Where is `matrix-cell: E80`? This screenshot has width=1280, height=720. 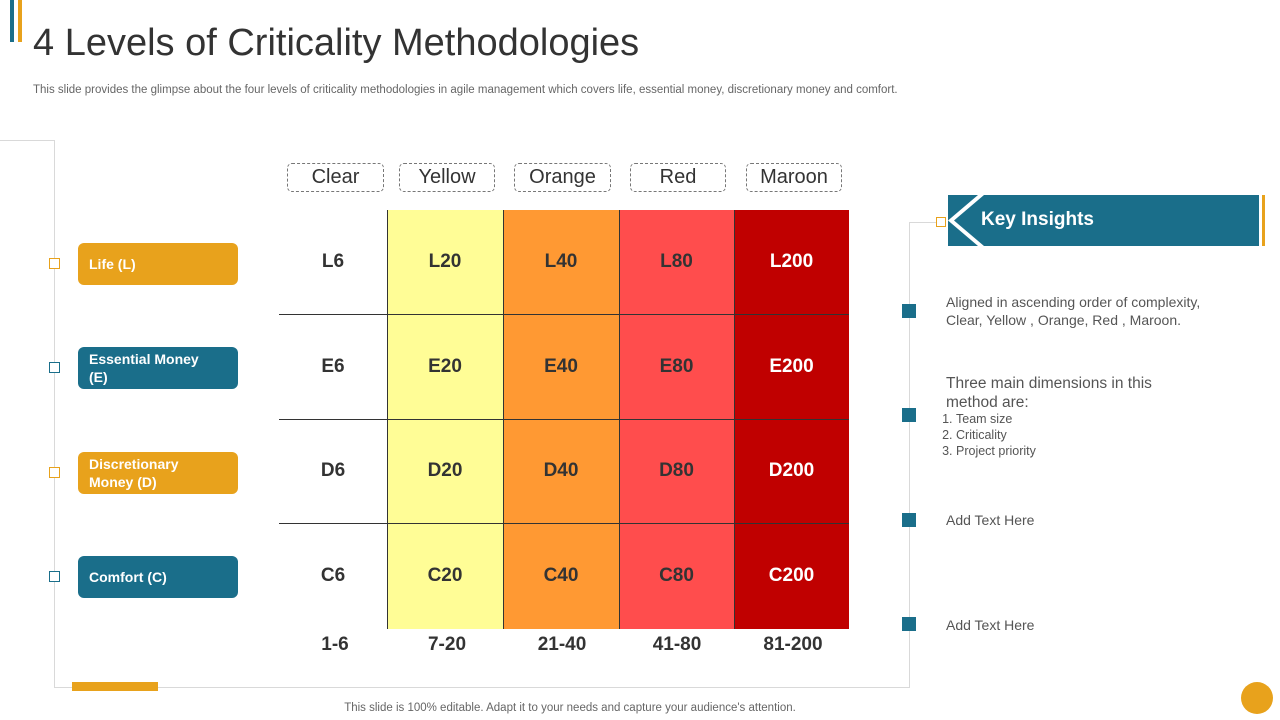
matrix-cell: E80 is located at coordinates (676, 366).